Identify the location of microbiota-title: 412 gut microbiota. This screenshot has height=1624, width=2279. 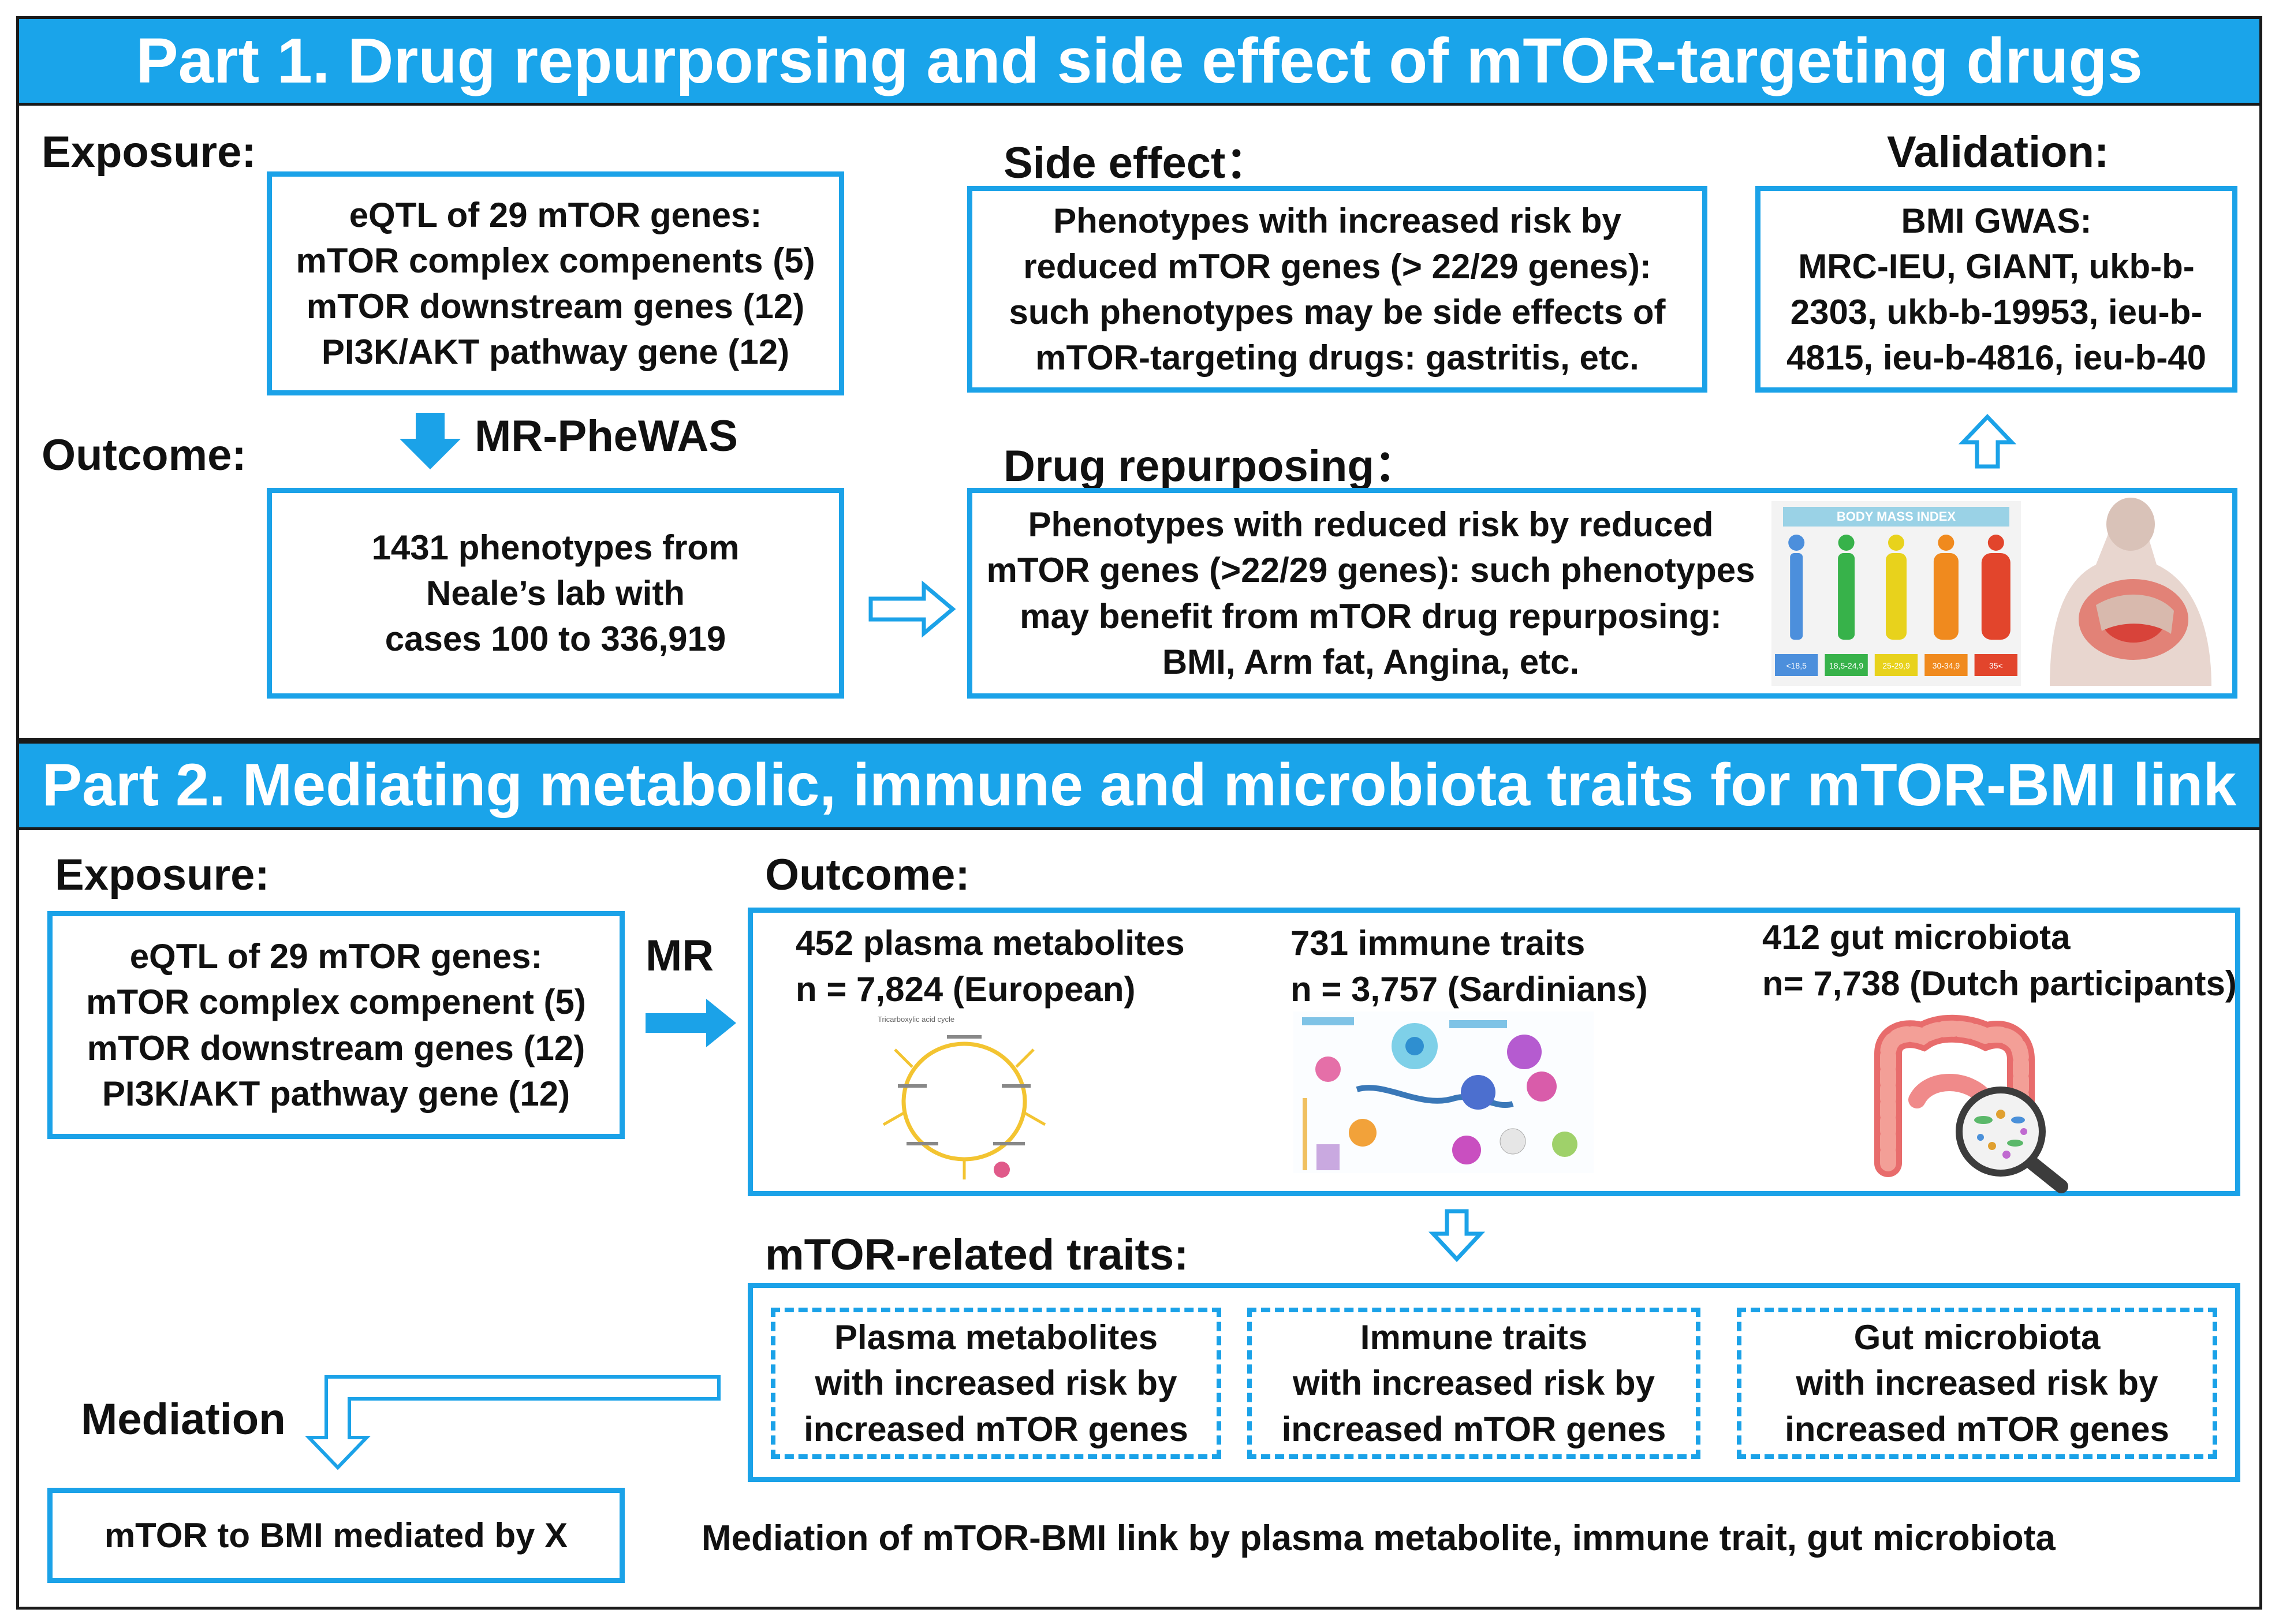
(1916, 937).